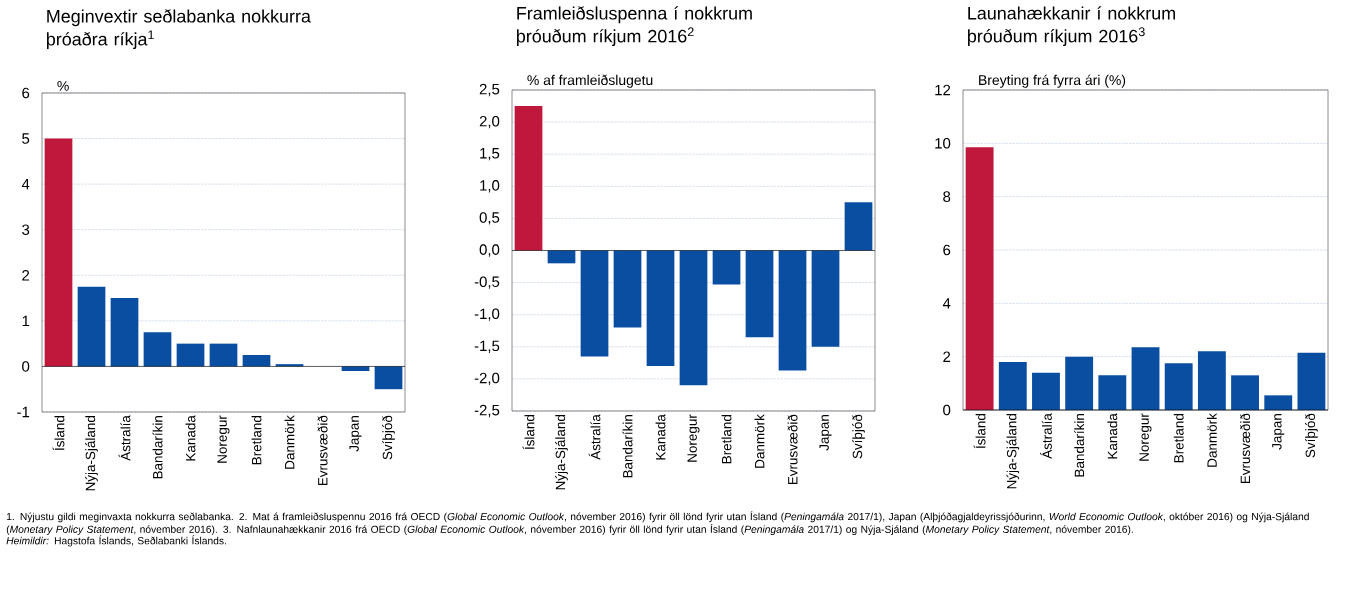 This screenshot has height=589, width=1358. Describe the element at coordinates (947, 196) in the screenshot. I see `y-tick-label: 8` at that location.